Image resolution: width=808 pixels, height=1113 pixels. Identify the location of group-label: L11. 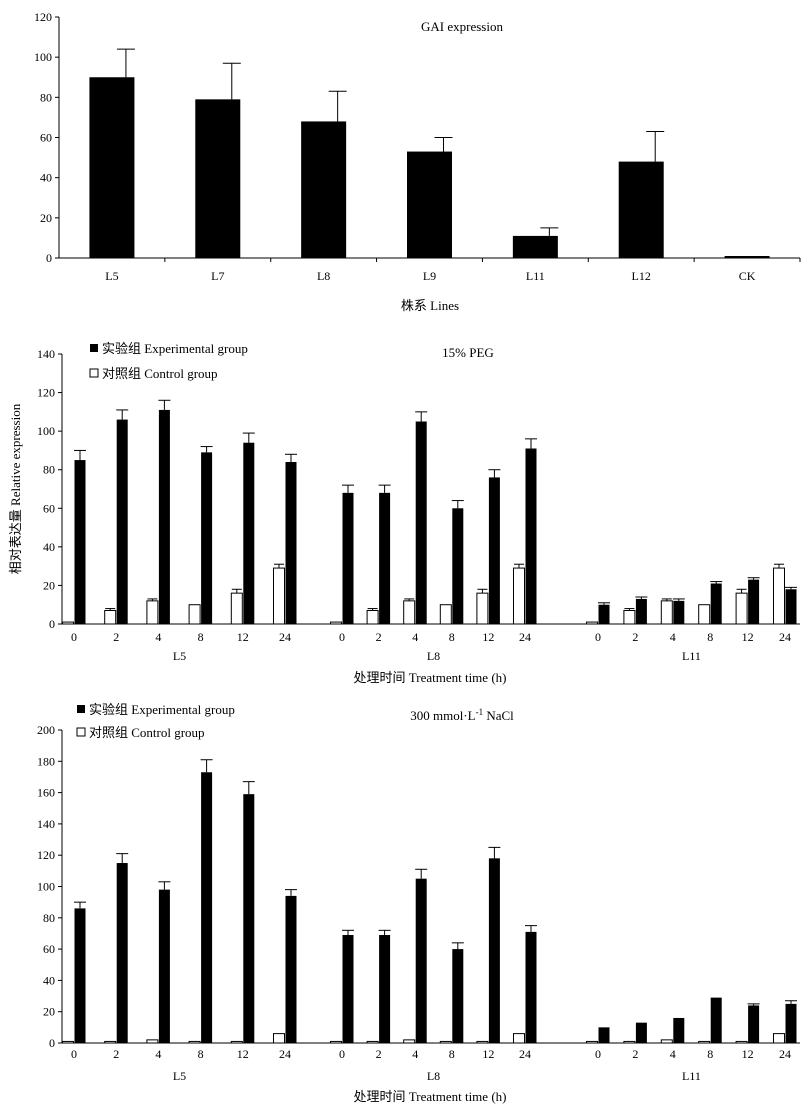
(691, 1076).